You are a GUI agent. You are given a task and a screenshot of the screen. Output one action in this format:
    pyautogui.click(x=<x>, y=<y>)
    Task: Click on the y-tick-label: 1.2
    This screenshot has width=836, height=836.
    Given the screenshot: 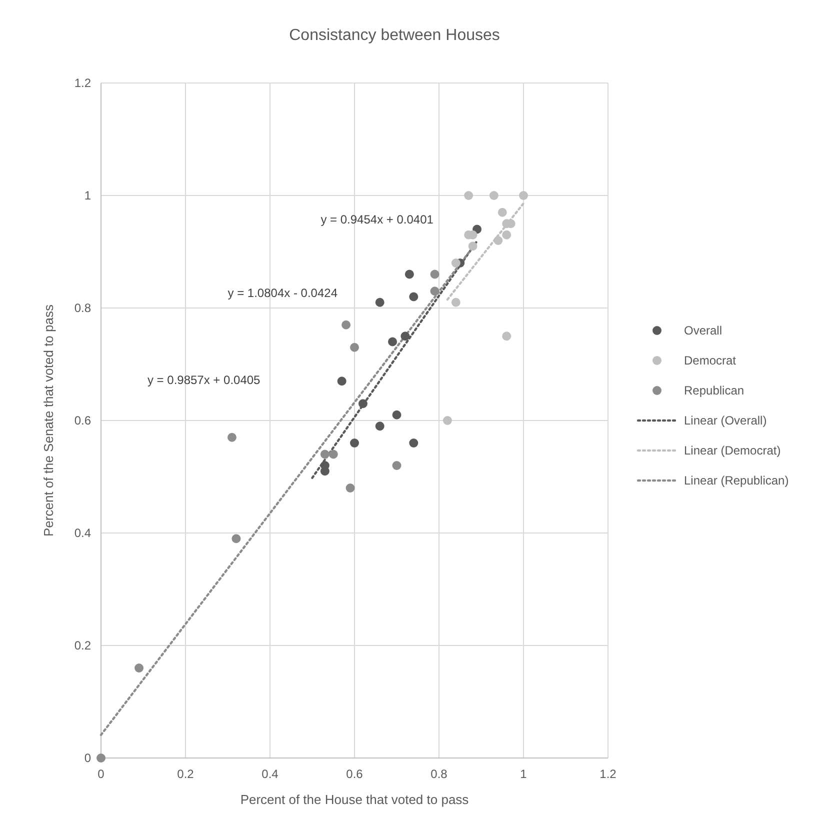 What is the action you would take?
    pyautogui.click(x=83, y=83)
    